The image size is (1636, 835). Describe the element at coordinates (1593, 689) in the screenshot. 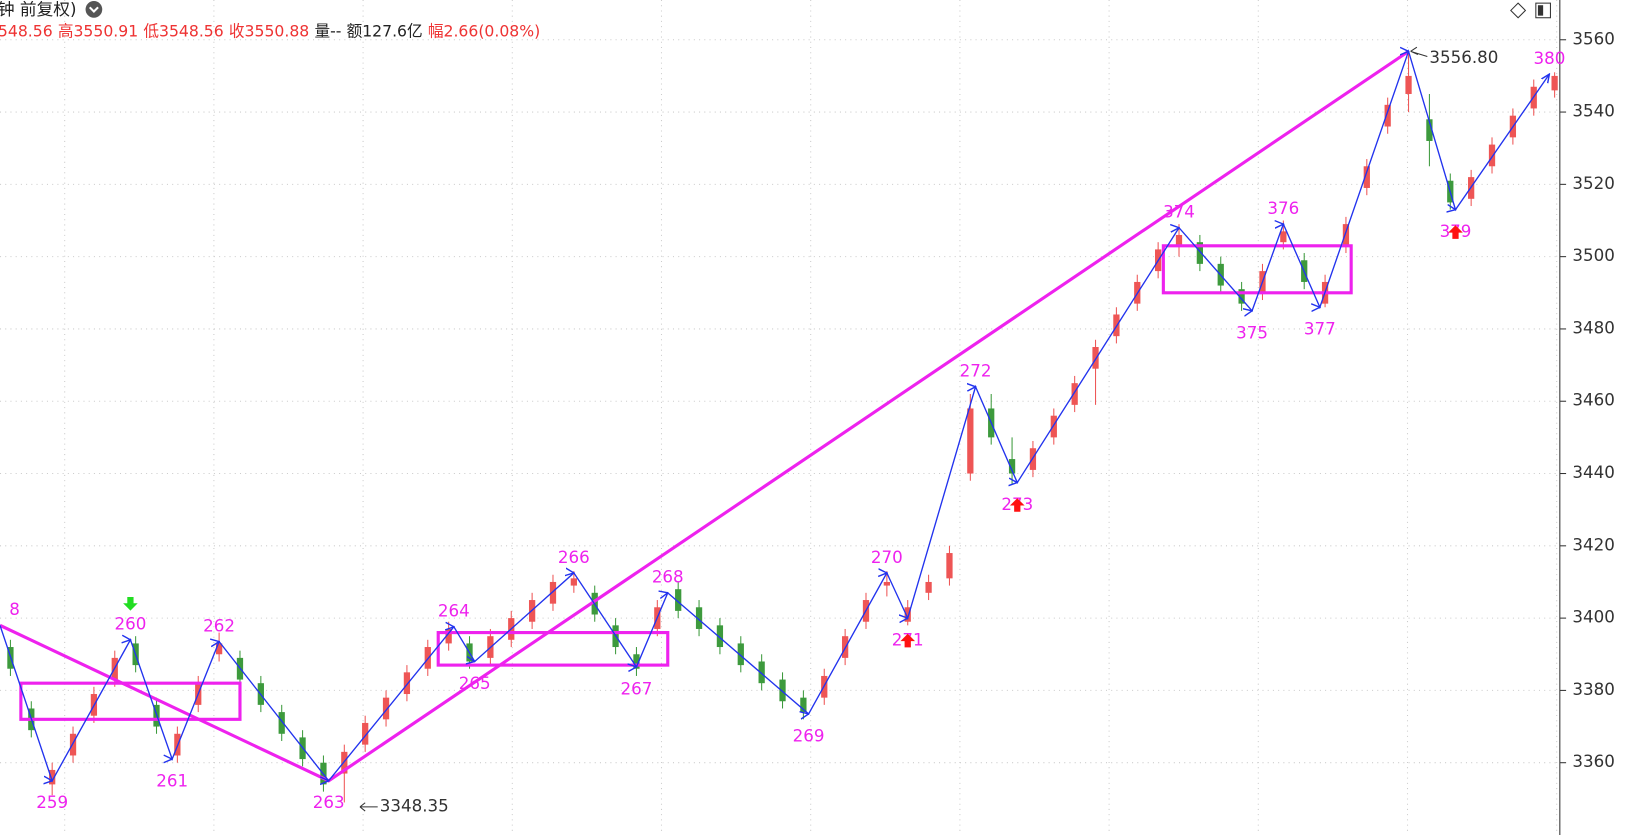

I see `y-tick-label: 3380` at that location.